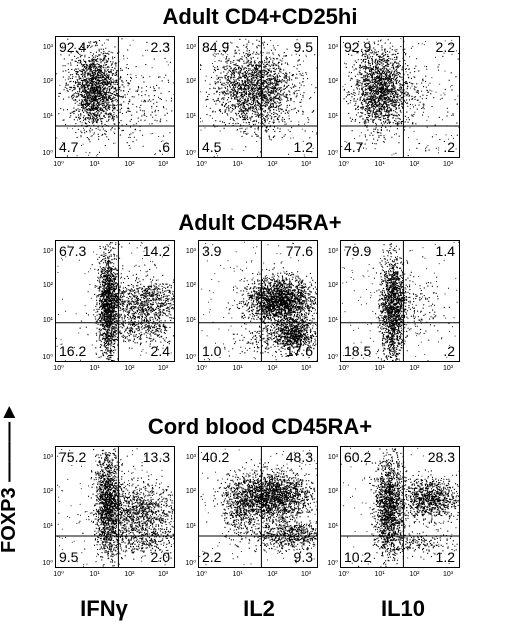 Image resolution: width=520 pixels, height=630 pixels. I want to click on y-axis-label-text: FOXP3 ———►, so click(10, 477).